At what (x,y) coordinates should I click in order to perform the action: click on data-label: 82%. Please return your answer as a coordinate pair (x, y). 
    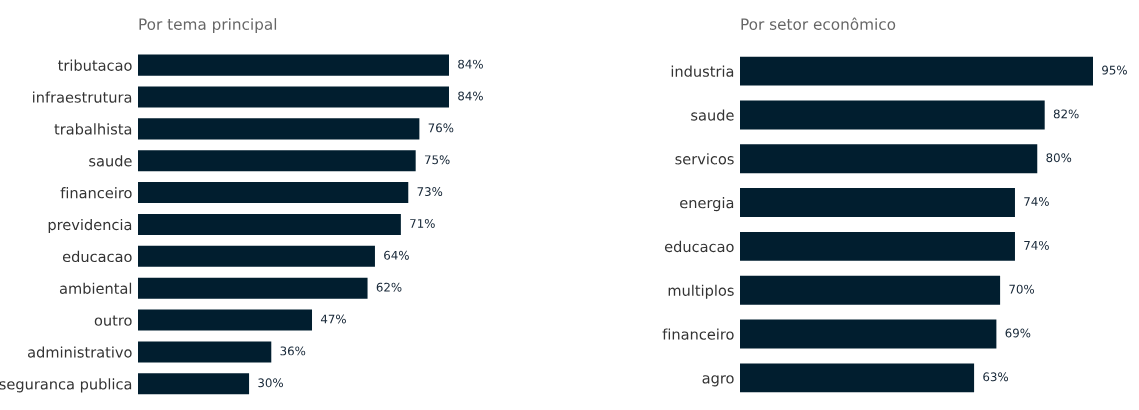
    Looking at the image, I should click on (1066, 114).